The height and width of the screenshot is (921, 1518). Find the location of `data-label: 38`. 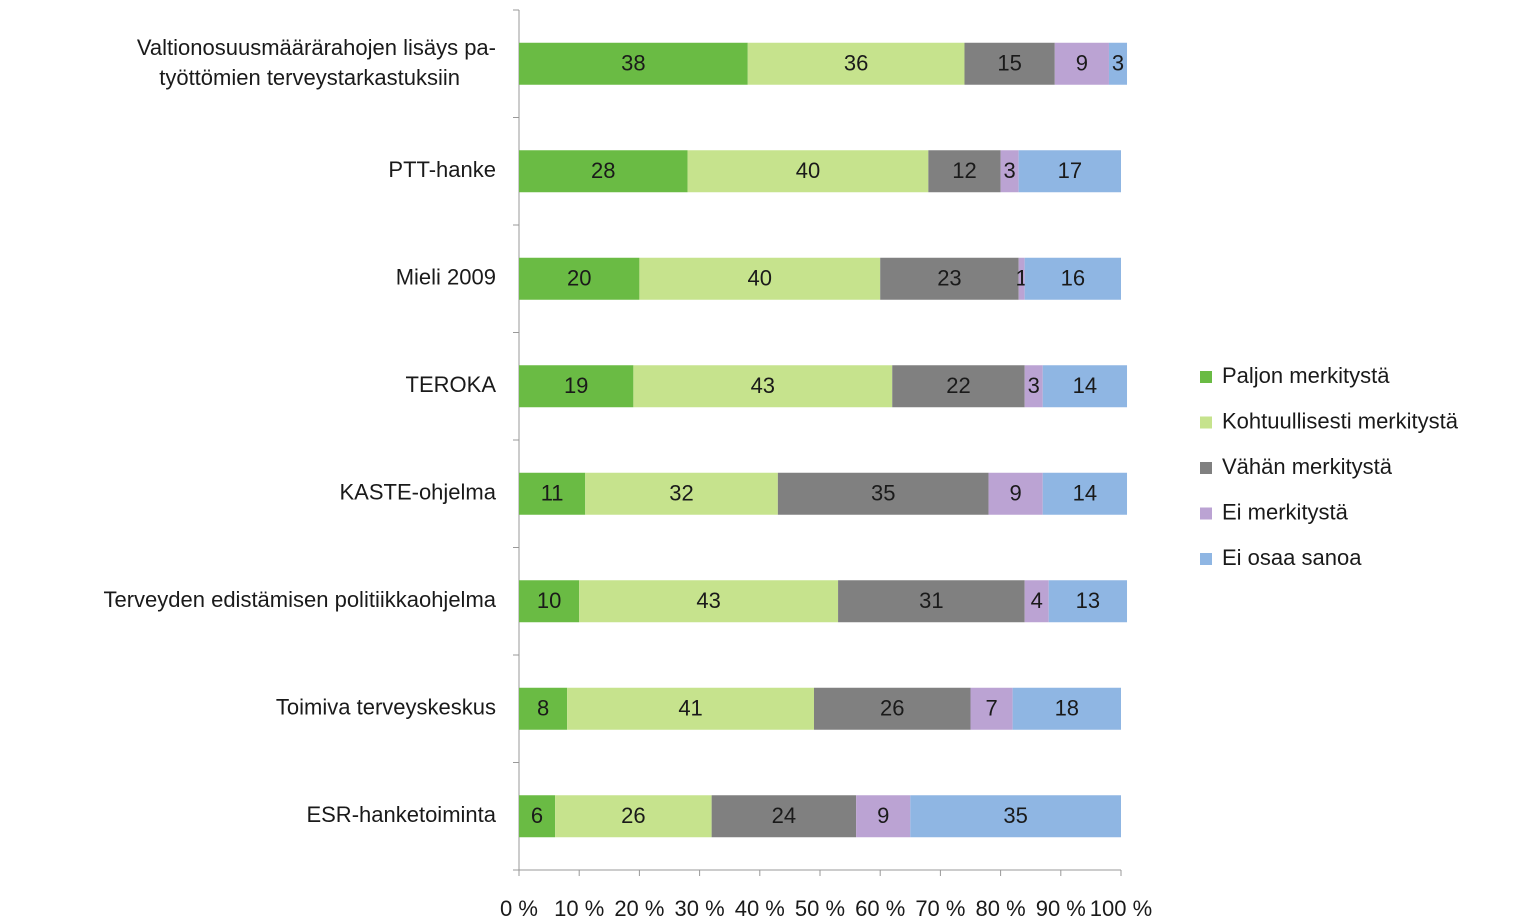

data-label: 38 is located at coordinates (633, 63).